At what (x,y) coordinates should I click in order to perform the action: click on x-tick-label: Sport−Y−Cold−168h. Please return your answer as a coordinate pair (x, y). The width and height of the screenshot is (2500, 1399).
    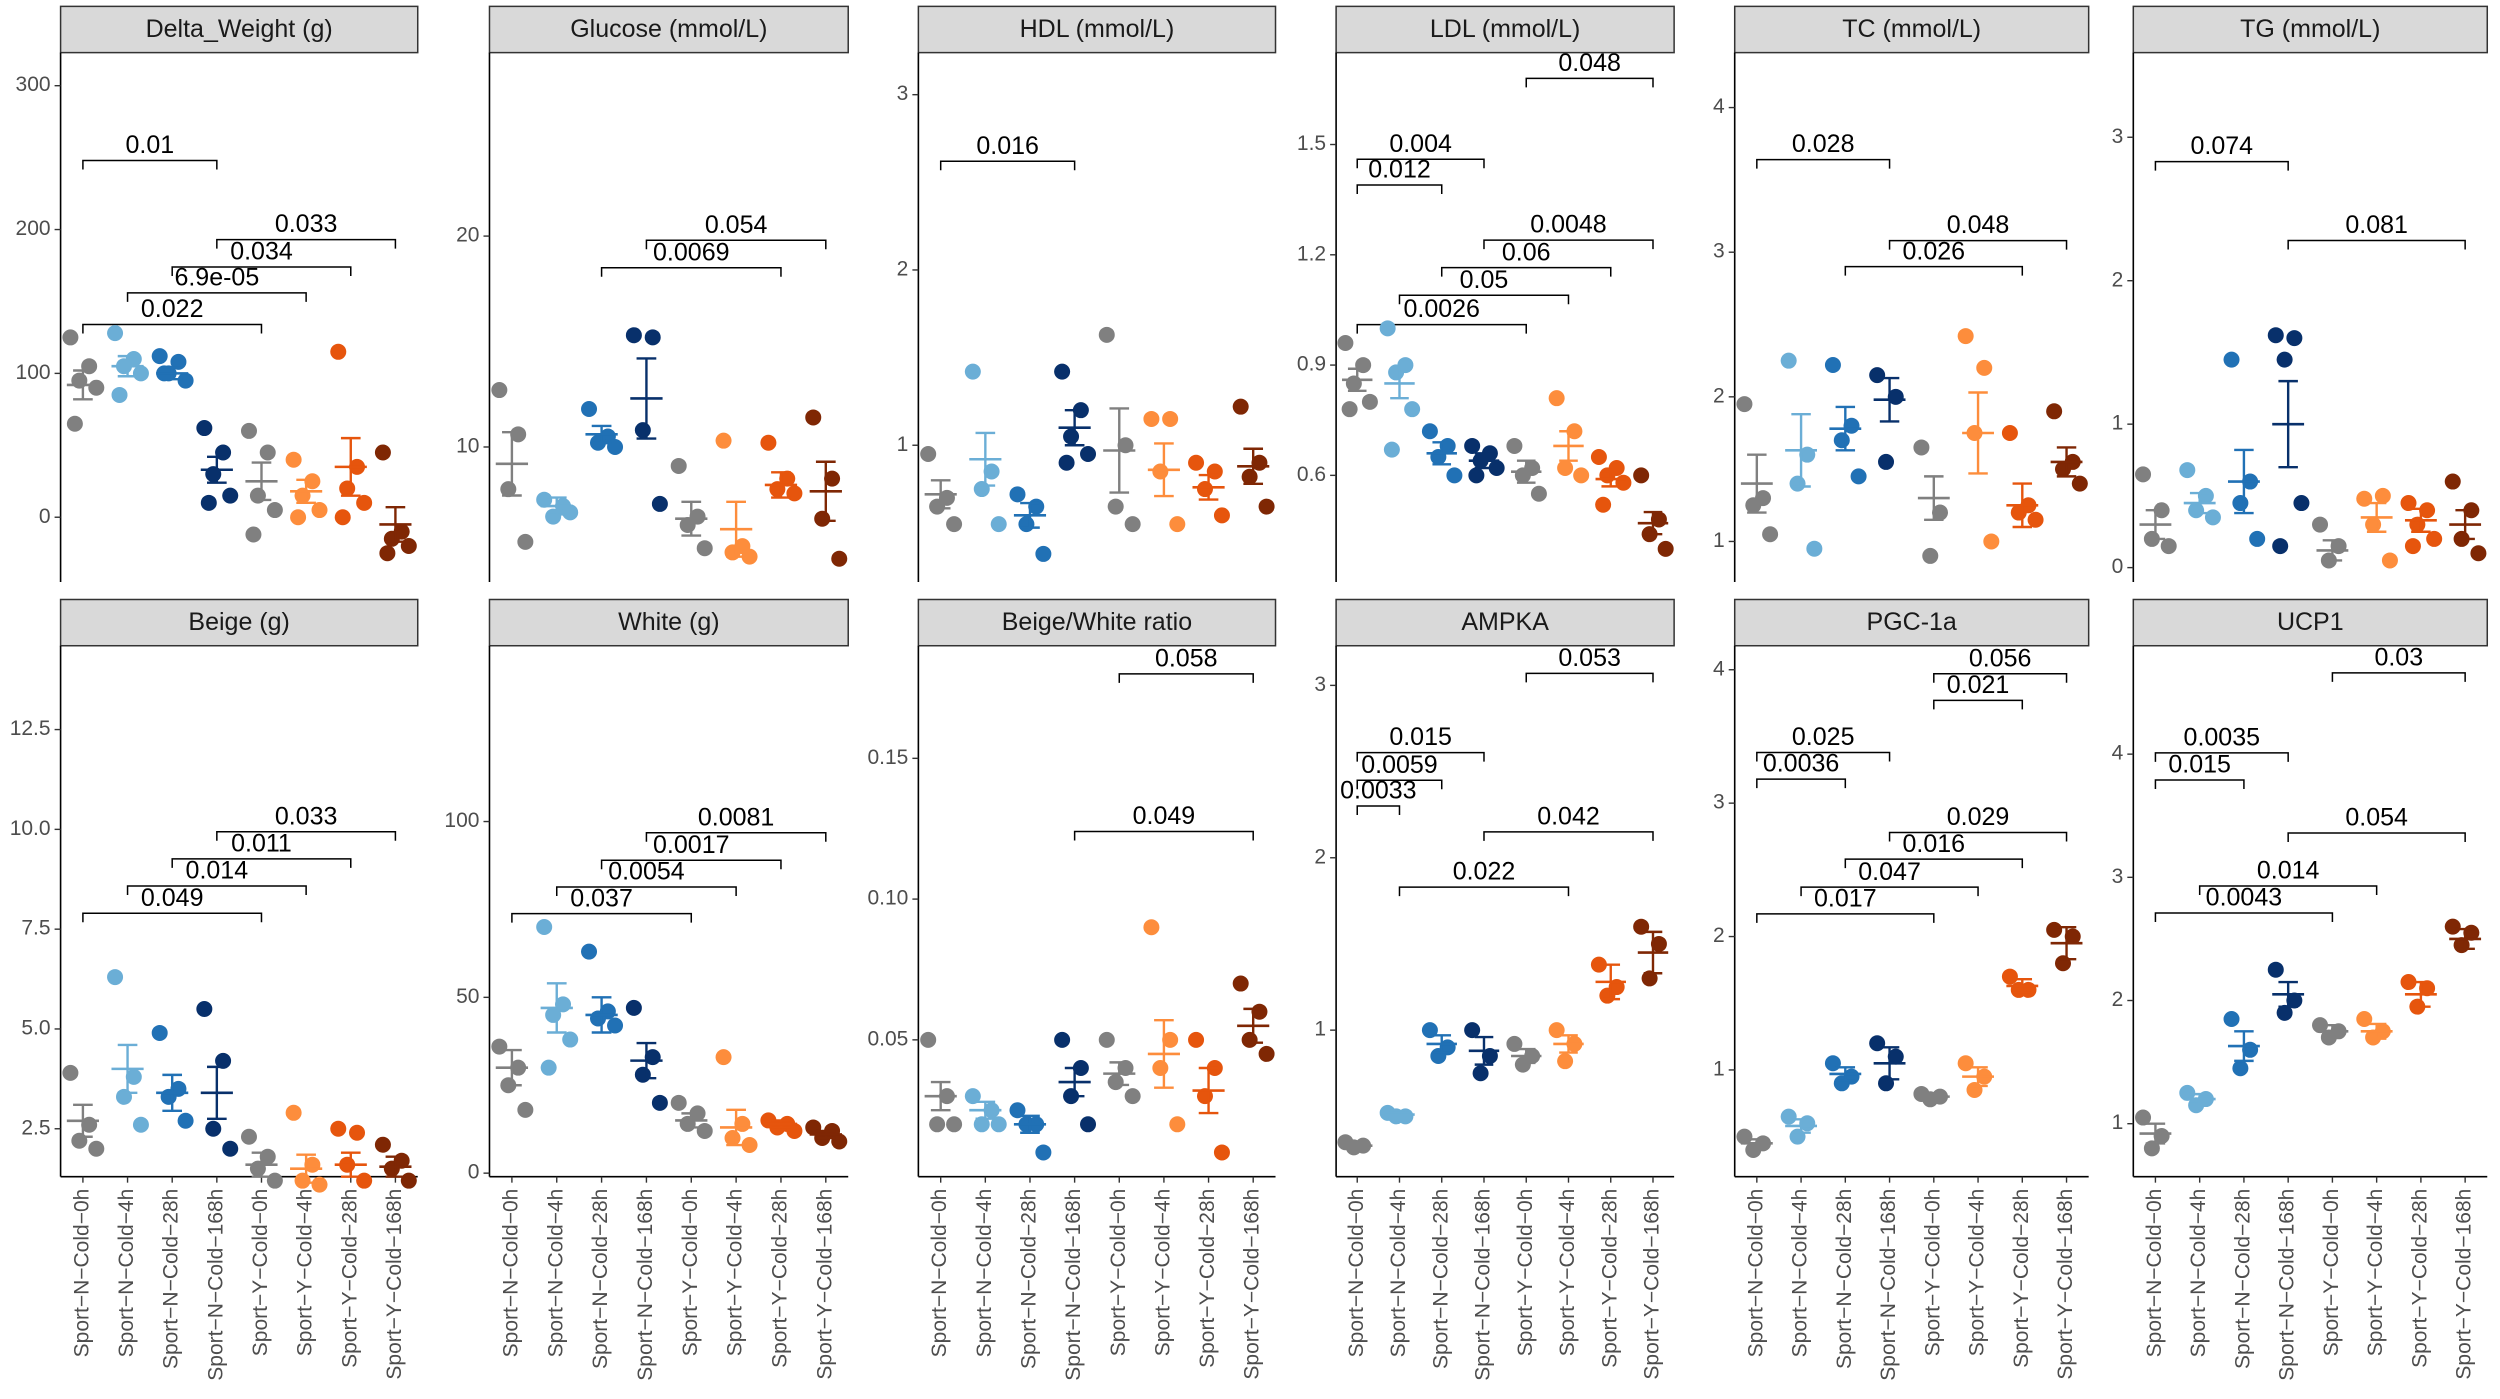
    Looking at the image, I should click on (1252, 1284).